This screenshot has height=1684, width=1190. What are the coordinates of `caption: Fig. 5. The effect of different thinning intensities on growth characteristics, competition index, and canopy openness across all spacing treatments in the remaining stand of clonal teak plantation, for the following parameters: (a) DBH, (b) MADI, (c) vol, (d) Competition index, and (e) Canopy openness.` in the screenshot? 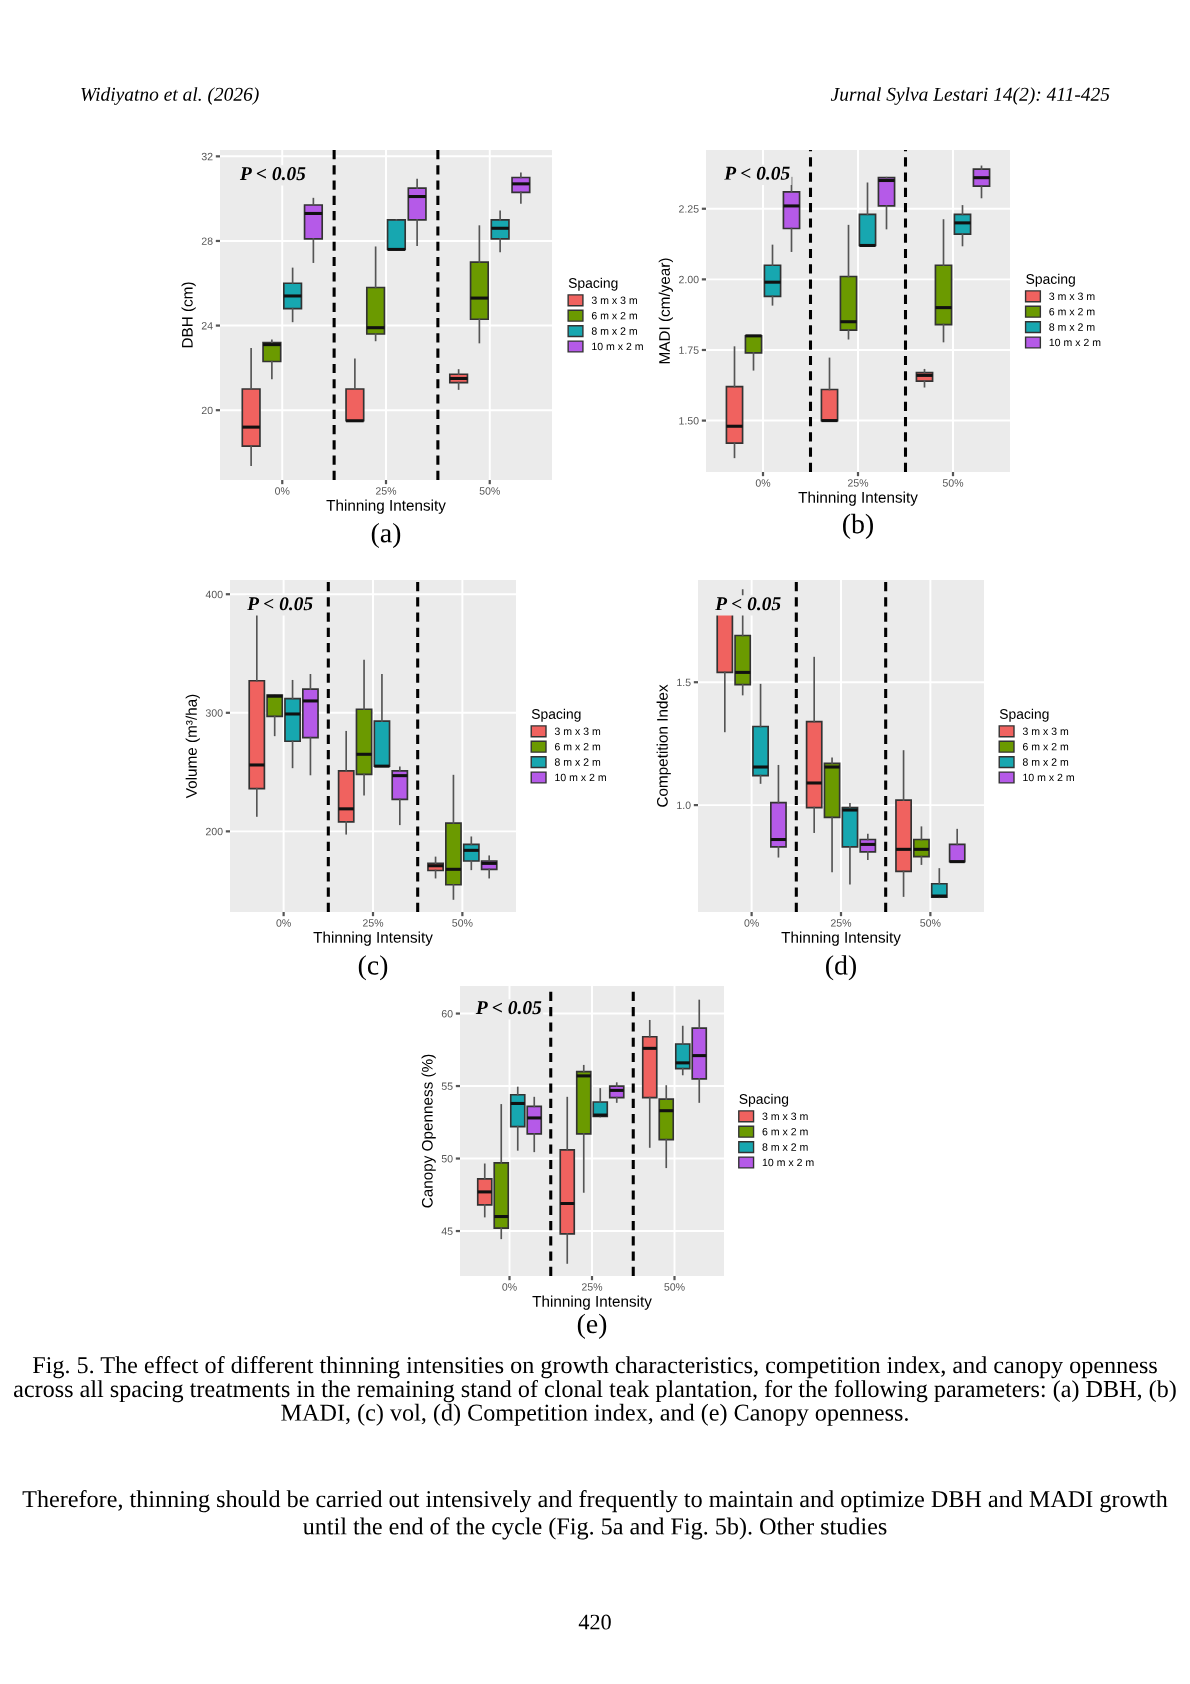 It's located at (595, 1391).